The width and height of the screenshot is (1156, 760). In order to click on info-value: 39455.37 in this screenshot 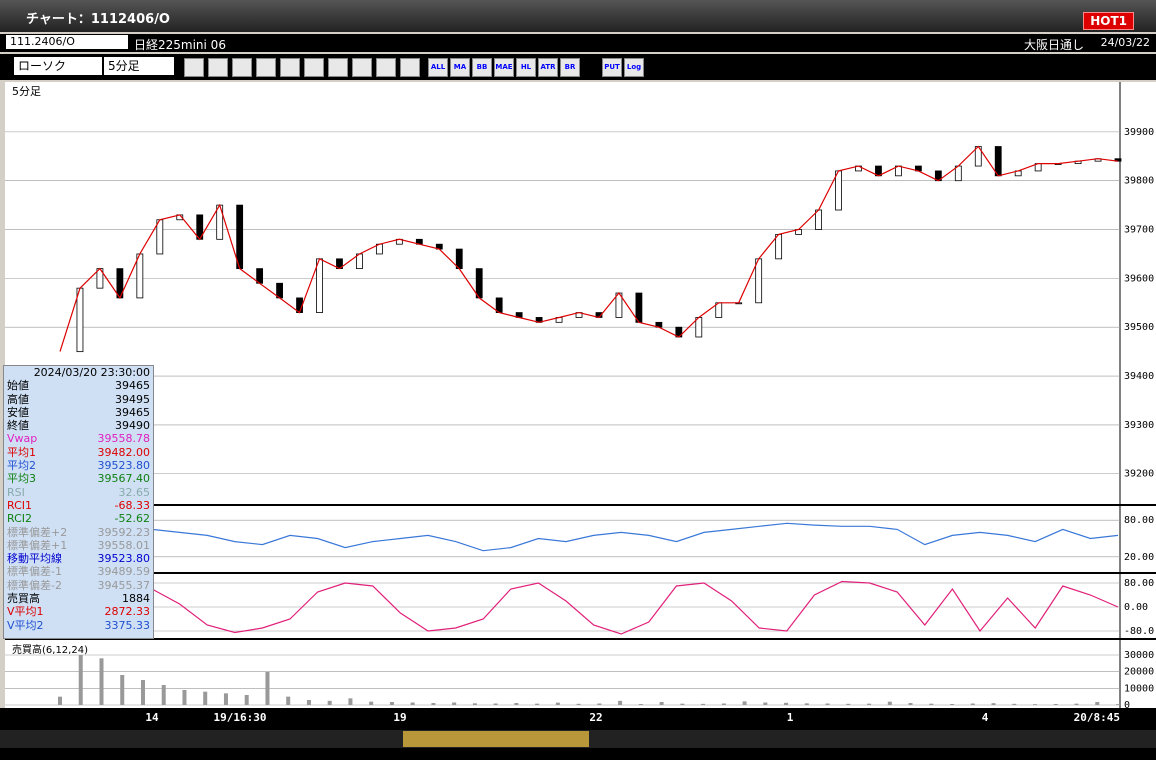, I will do `click(124, 585)`.